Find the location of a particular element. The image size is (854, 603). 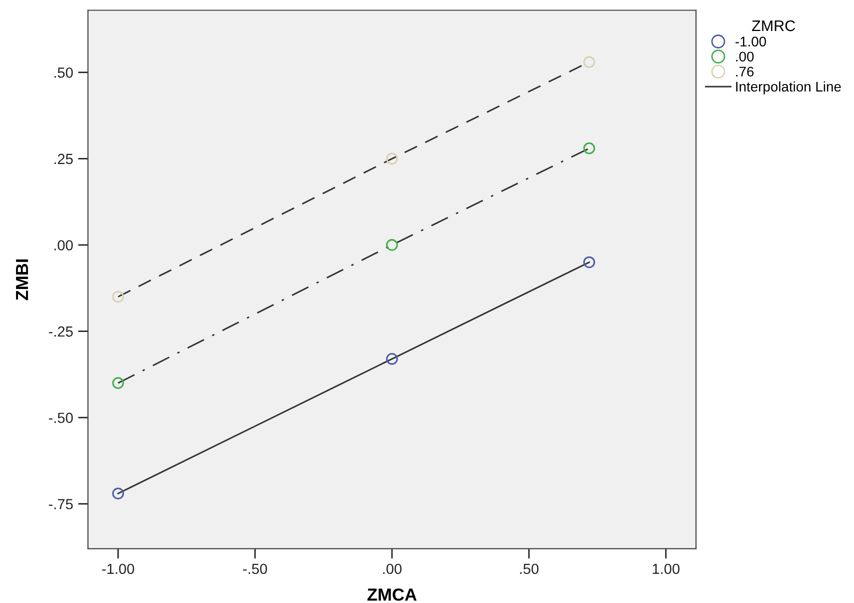

y-tick-label: .25 is located at coordinates (63, 159).